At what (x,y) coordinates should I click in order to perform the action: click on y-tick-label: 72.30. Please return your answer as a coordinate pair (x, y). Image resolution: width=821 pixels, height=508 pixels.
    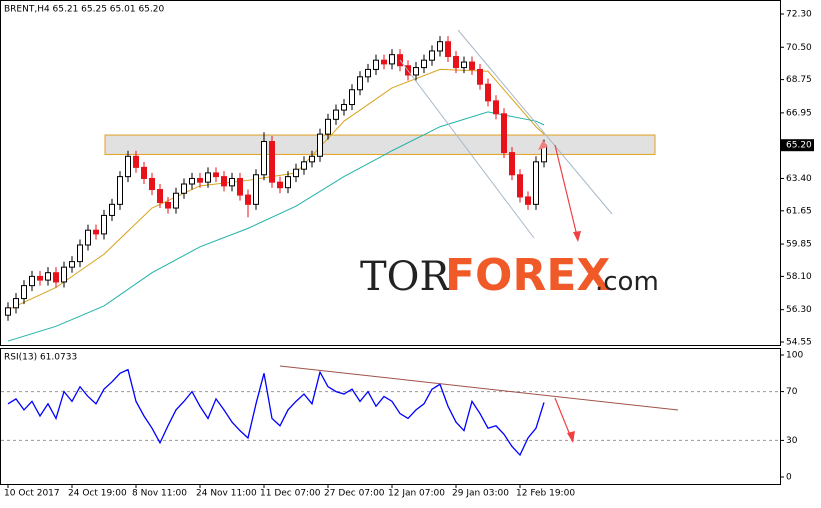
    Looking at the image, I should click on (799, 15).